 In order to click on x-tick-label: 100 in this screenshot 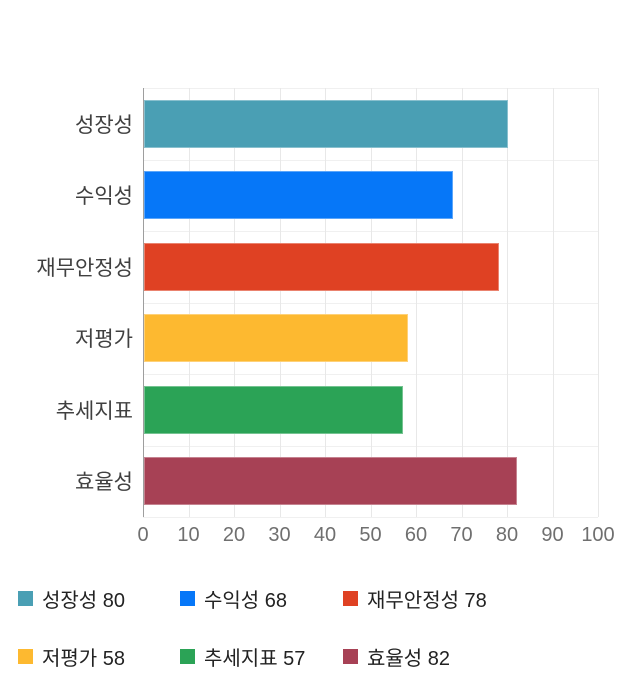, I will do `click(598, 535)`.